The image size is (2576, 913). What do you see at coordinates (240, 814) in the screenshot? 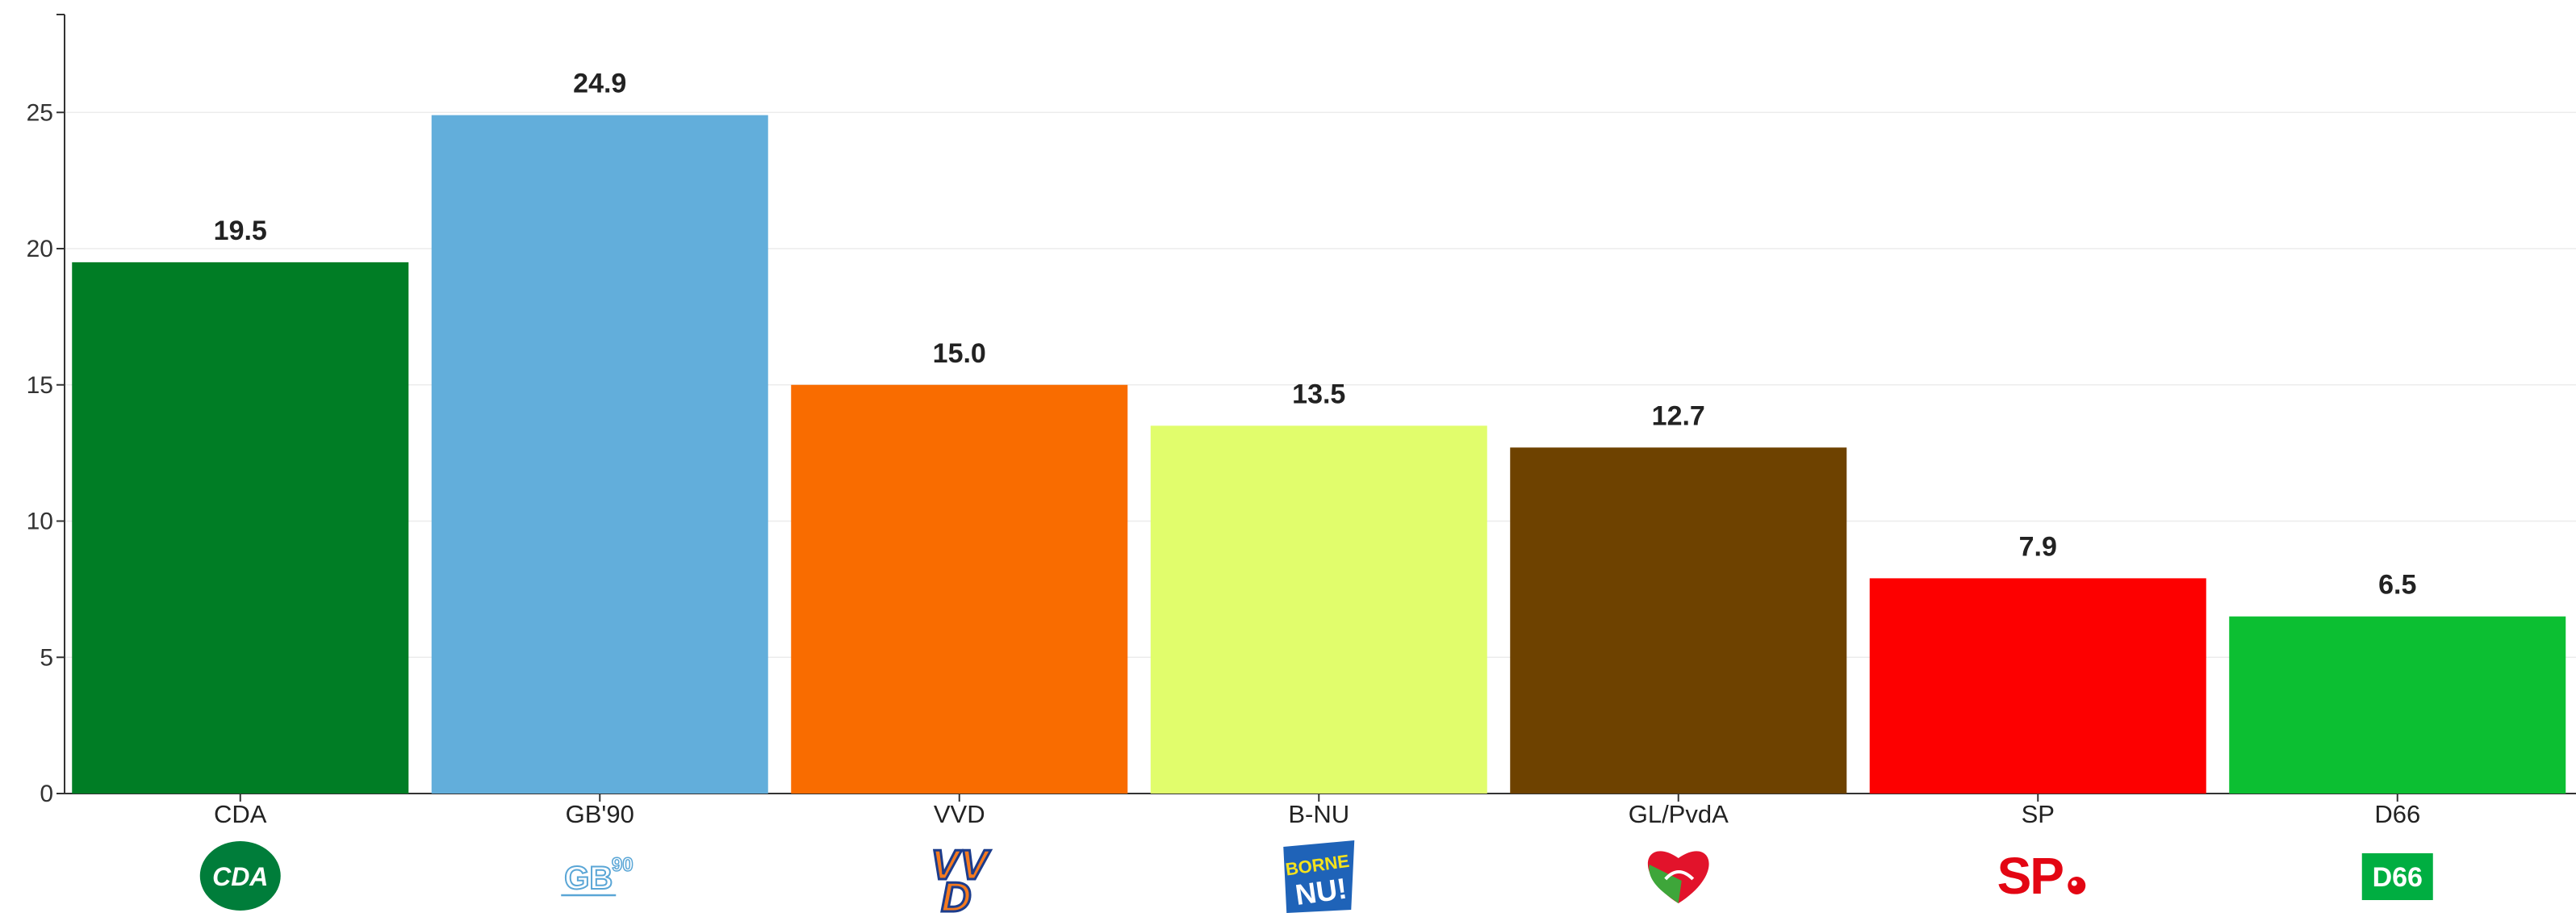
I see `category-label: CDA` at bounding box center [240, 814].